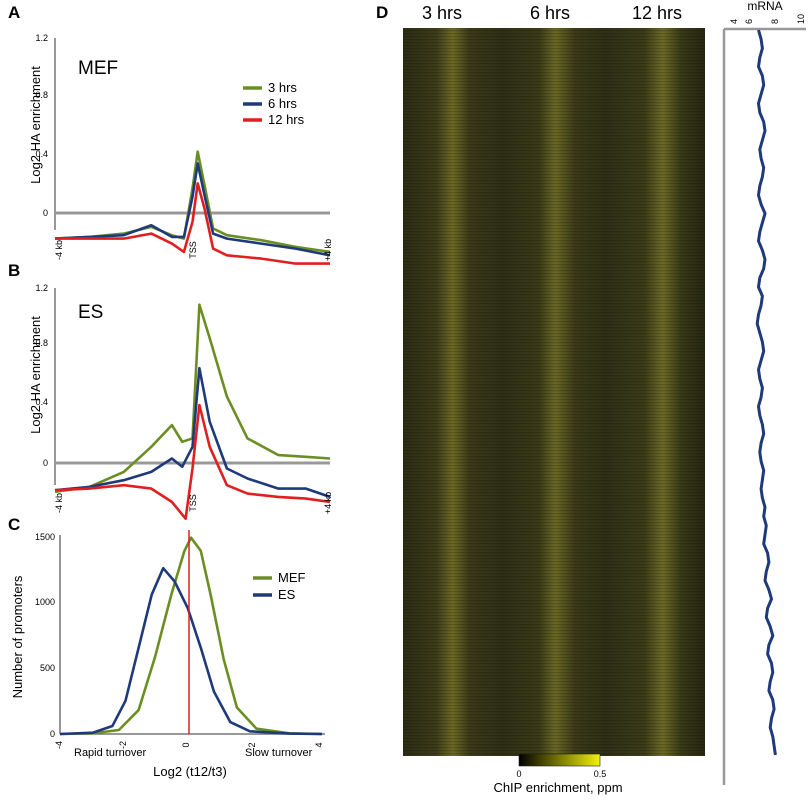  I want to click on panel-c-xtick-2: 0, so click(186, 744).